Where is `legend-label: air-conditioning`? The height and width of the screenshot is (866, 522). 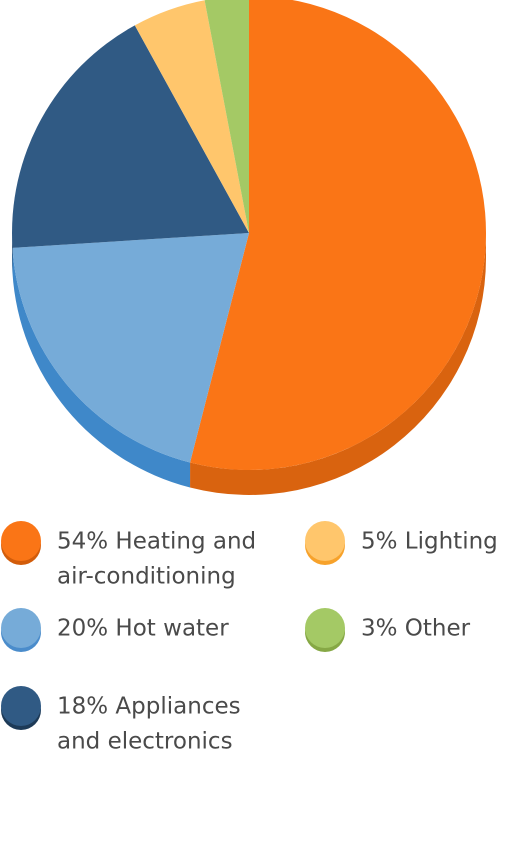
legend-label: air-conditioning is located at coordinates (146, 577).